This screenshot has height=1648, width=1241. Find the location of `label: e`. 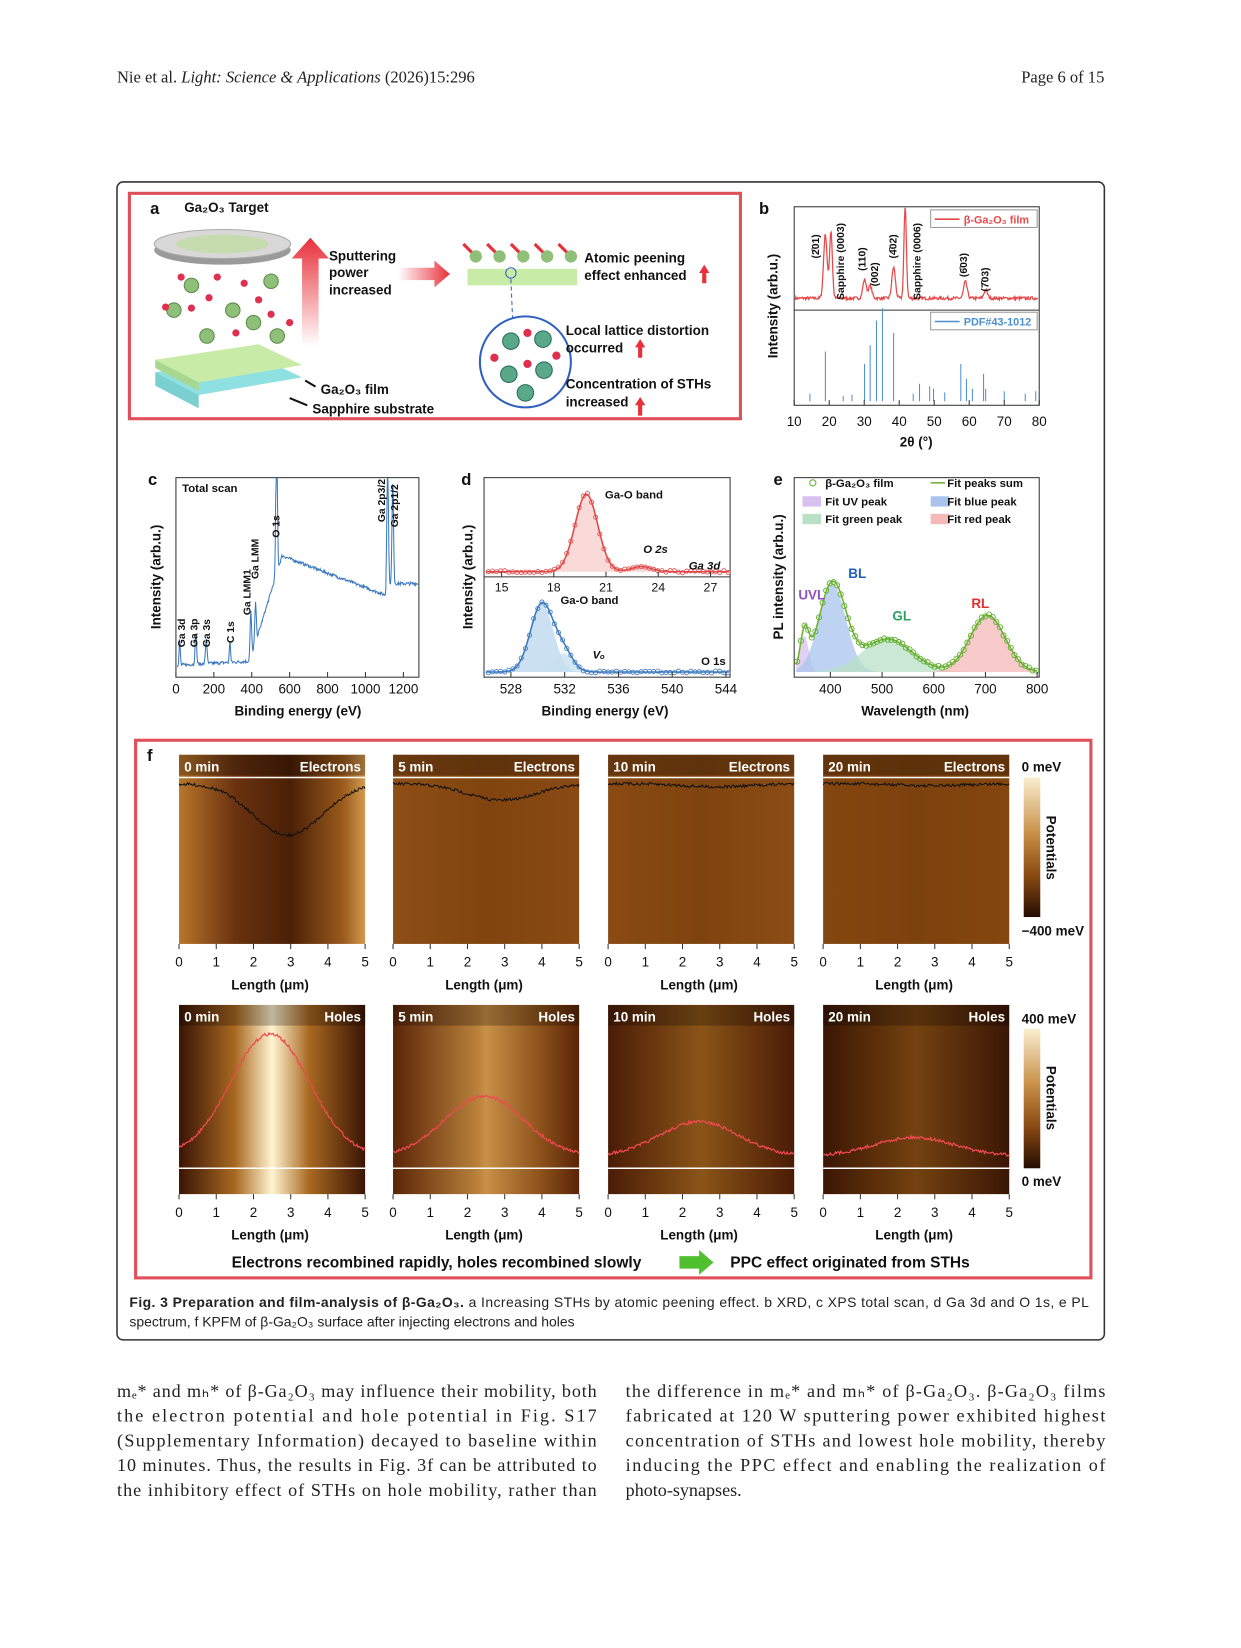

label: e is located at coordinates (778, 479).